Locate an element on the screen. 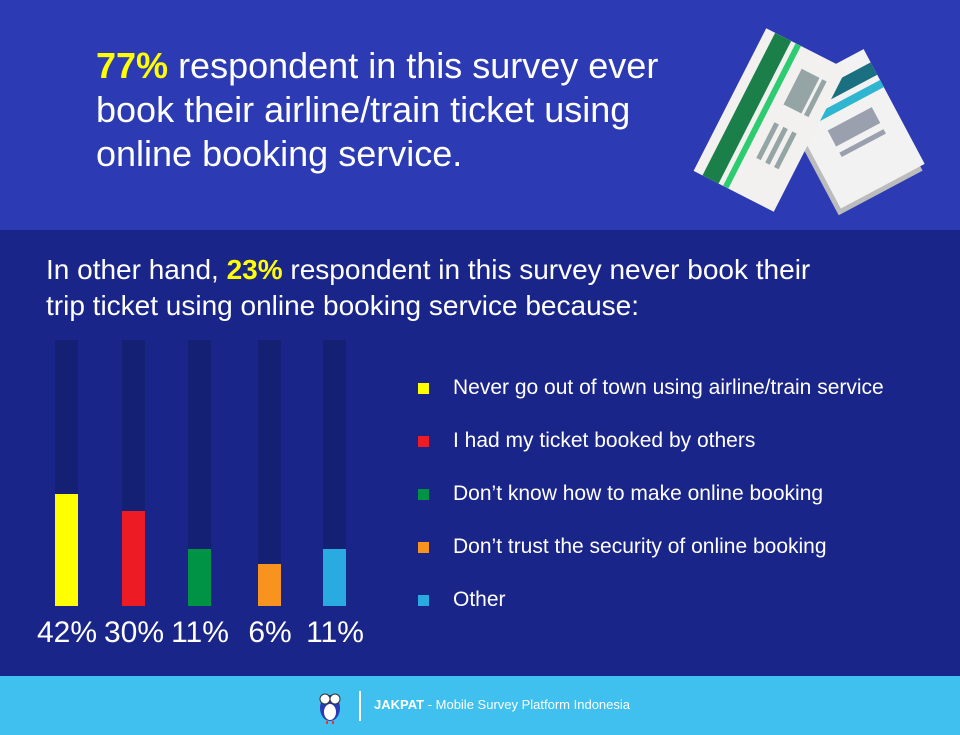 The image size is (960, 735). subheading-prefix: In other hand, is located at coordinates (136, 269).